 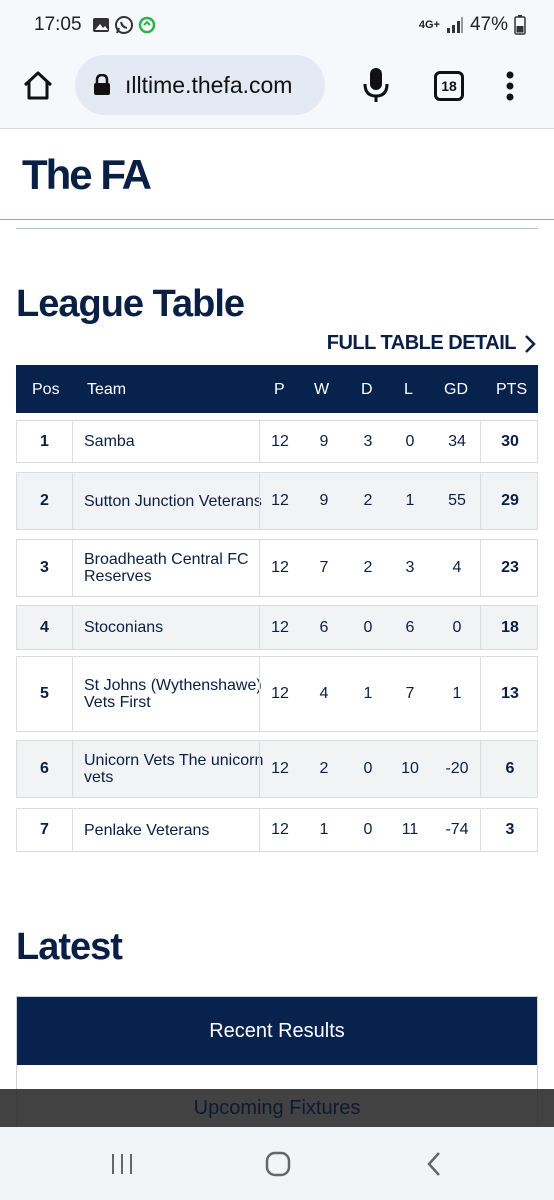 What do you see at coordinates (410, 441) in the screenshot?
I see `row-lost: 0` at bounding box center [410, 441].